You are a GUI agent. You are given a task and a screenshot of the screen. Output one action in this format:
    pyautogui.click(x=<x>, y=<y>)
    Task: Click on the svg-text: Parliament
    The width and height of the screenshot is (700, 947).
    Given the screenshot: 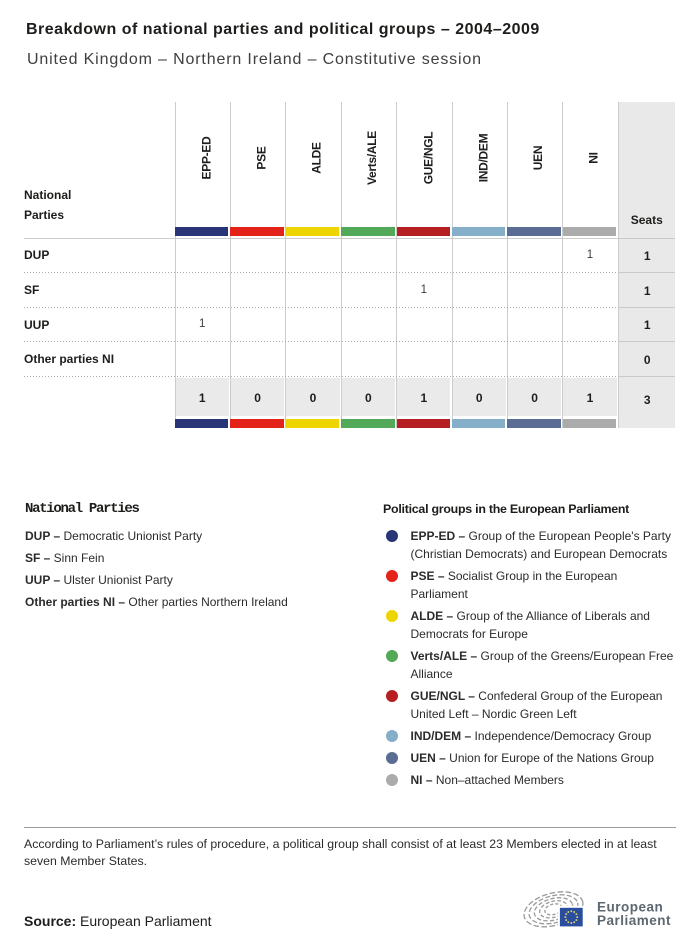 What is the action you would take?
    pyautogui.click(x=634, y=920)
    